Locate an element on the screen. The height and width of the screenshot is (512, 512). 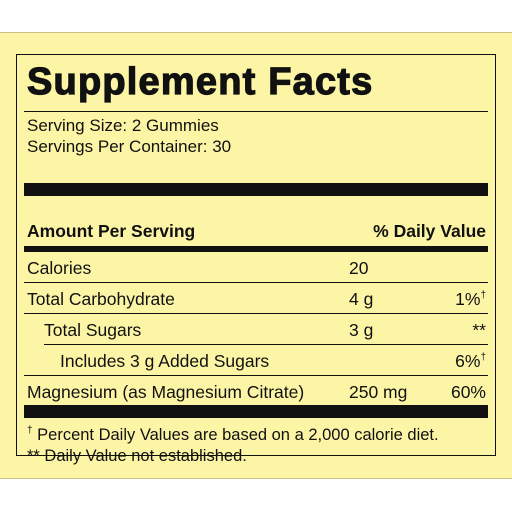
nutrient-daily-value: ** is located at coordinates (479, 330).